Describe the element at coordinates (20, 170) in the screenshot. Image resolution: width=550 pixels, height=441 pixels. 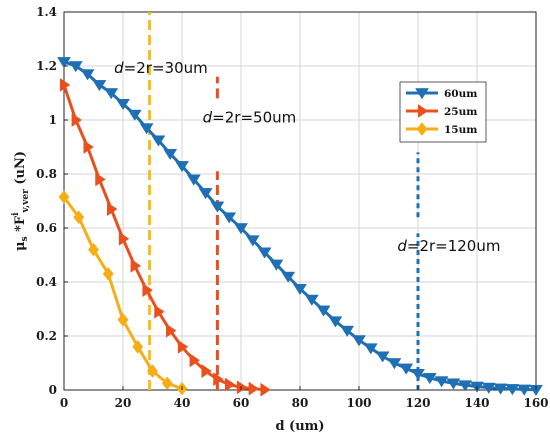
I see `y-label-unit: (uN)` at that location.